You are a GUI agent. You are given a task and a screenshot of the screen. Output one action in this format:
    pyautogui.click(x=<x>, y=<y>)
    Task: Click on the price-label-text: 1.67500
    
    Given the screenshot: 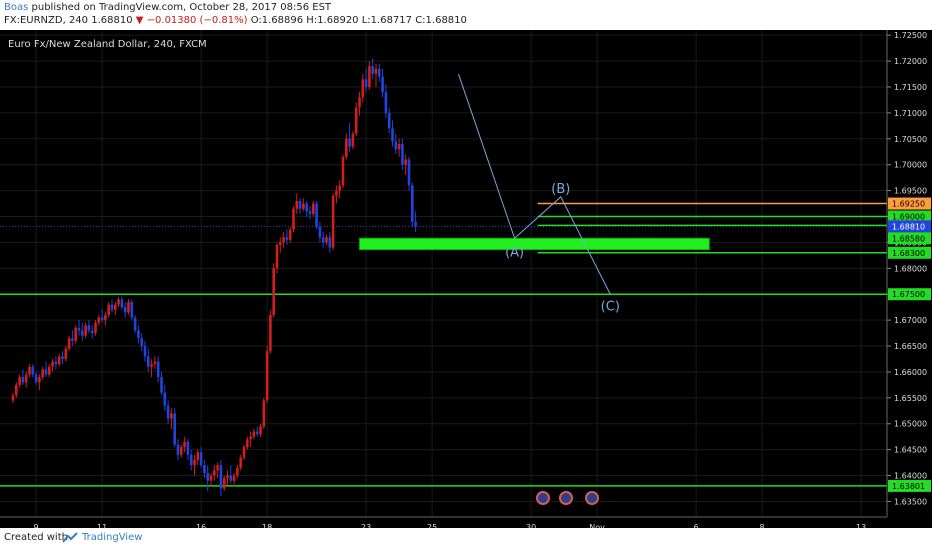 What is the action you would take?
    pyautogui.click(x=908, y=294)
    